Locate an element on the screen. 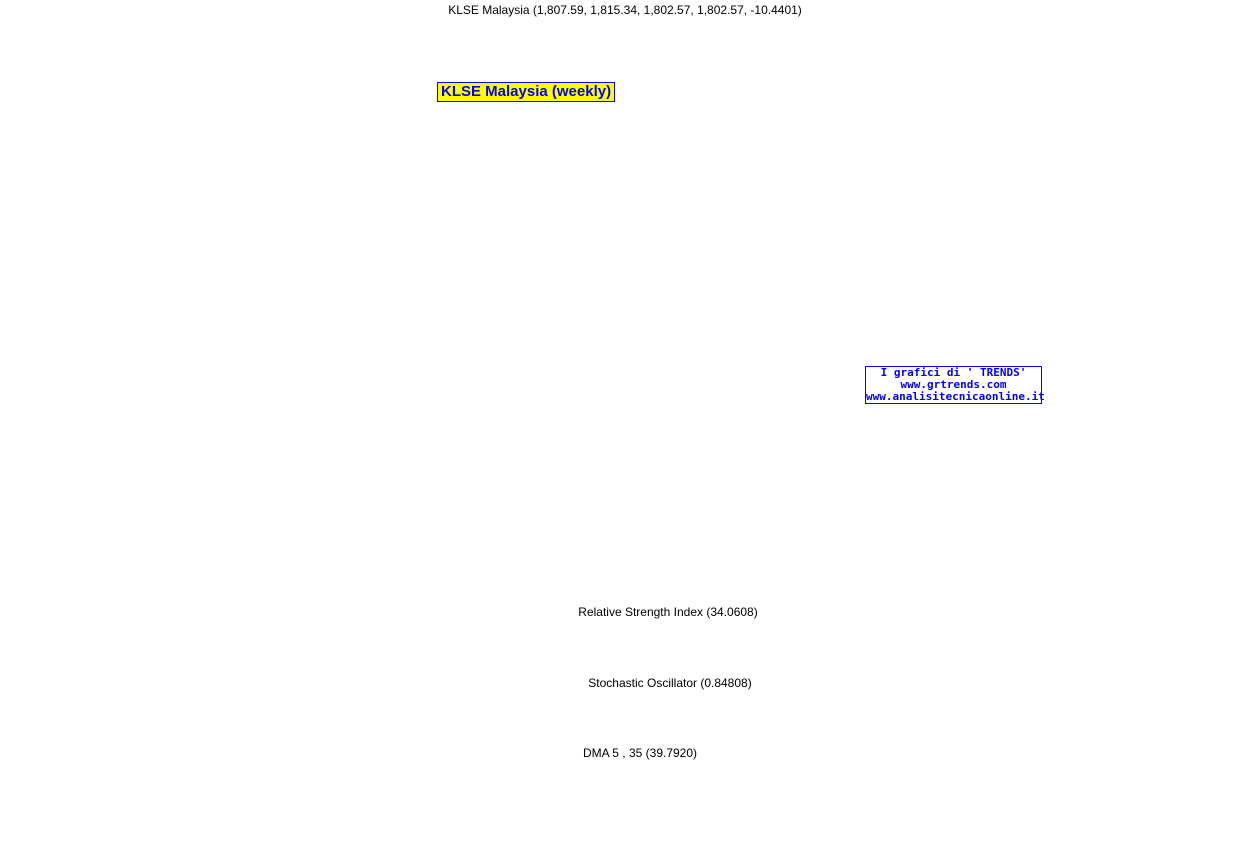 The image size is (1250, 855). x-tick-label: 2005 is located at coordinates (67, 848).